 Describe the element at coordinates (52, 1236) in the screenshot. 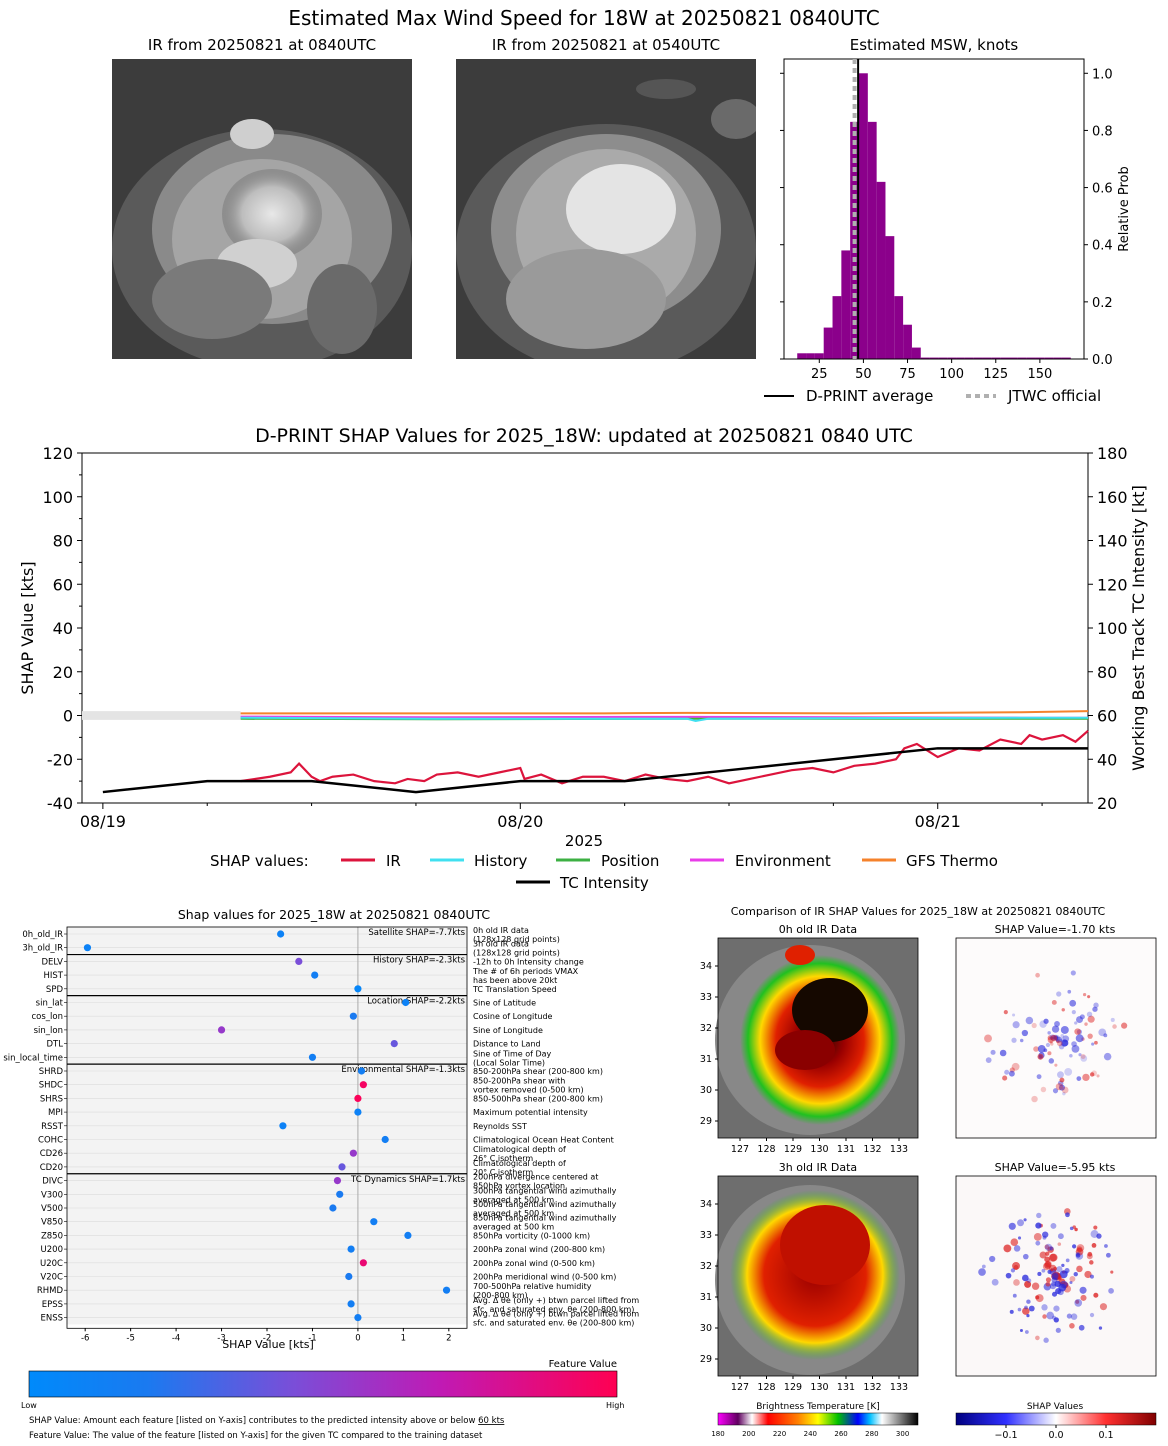

I see `feature-name: Z850` at that location.